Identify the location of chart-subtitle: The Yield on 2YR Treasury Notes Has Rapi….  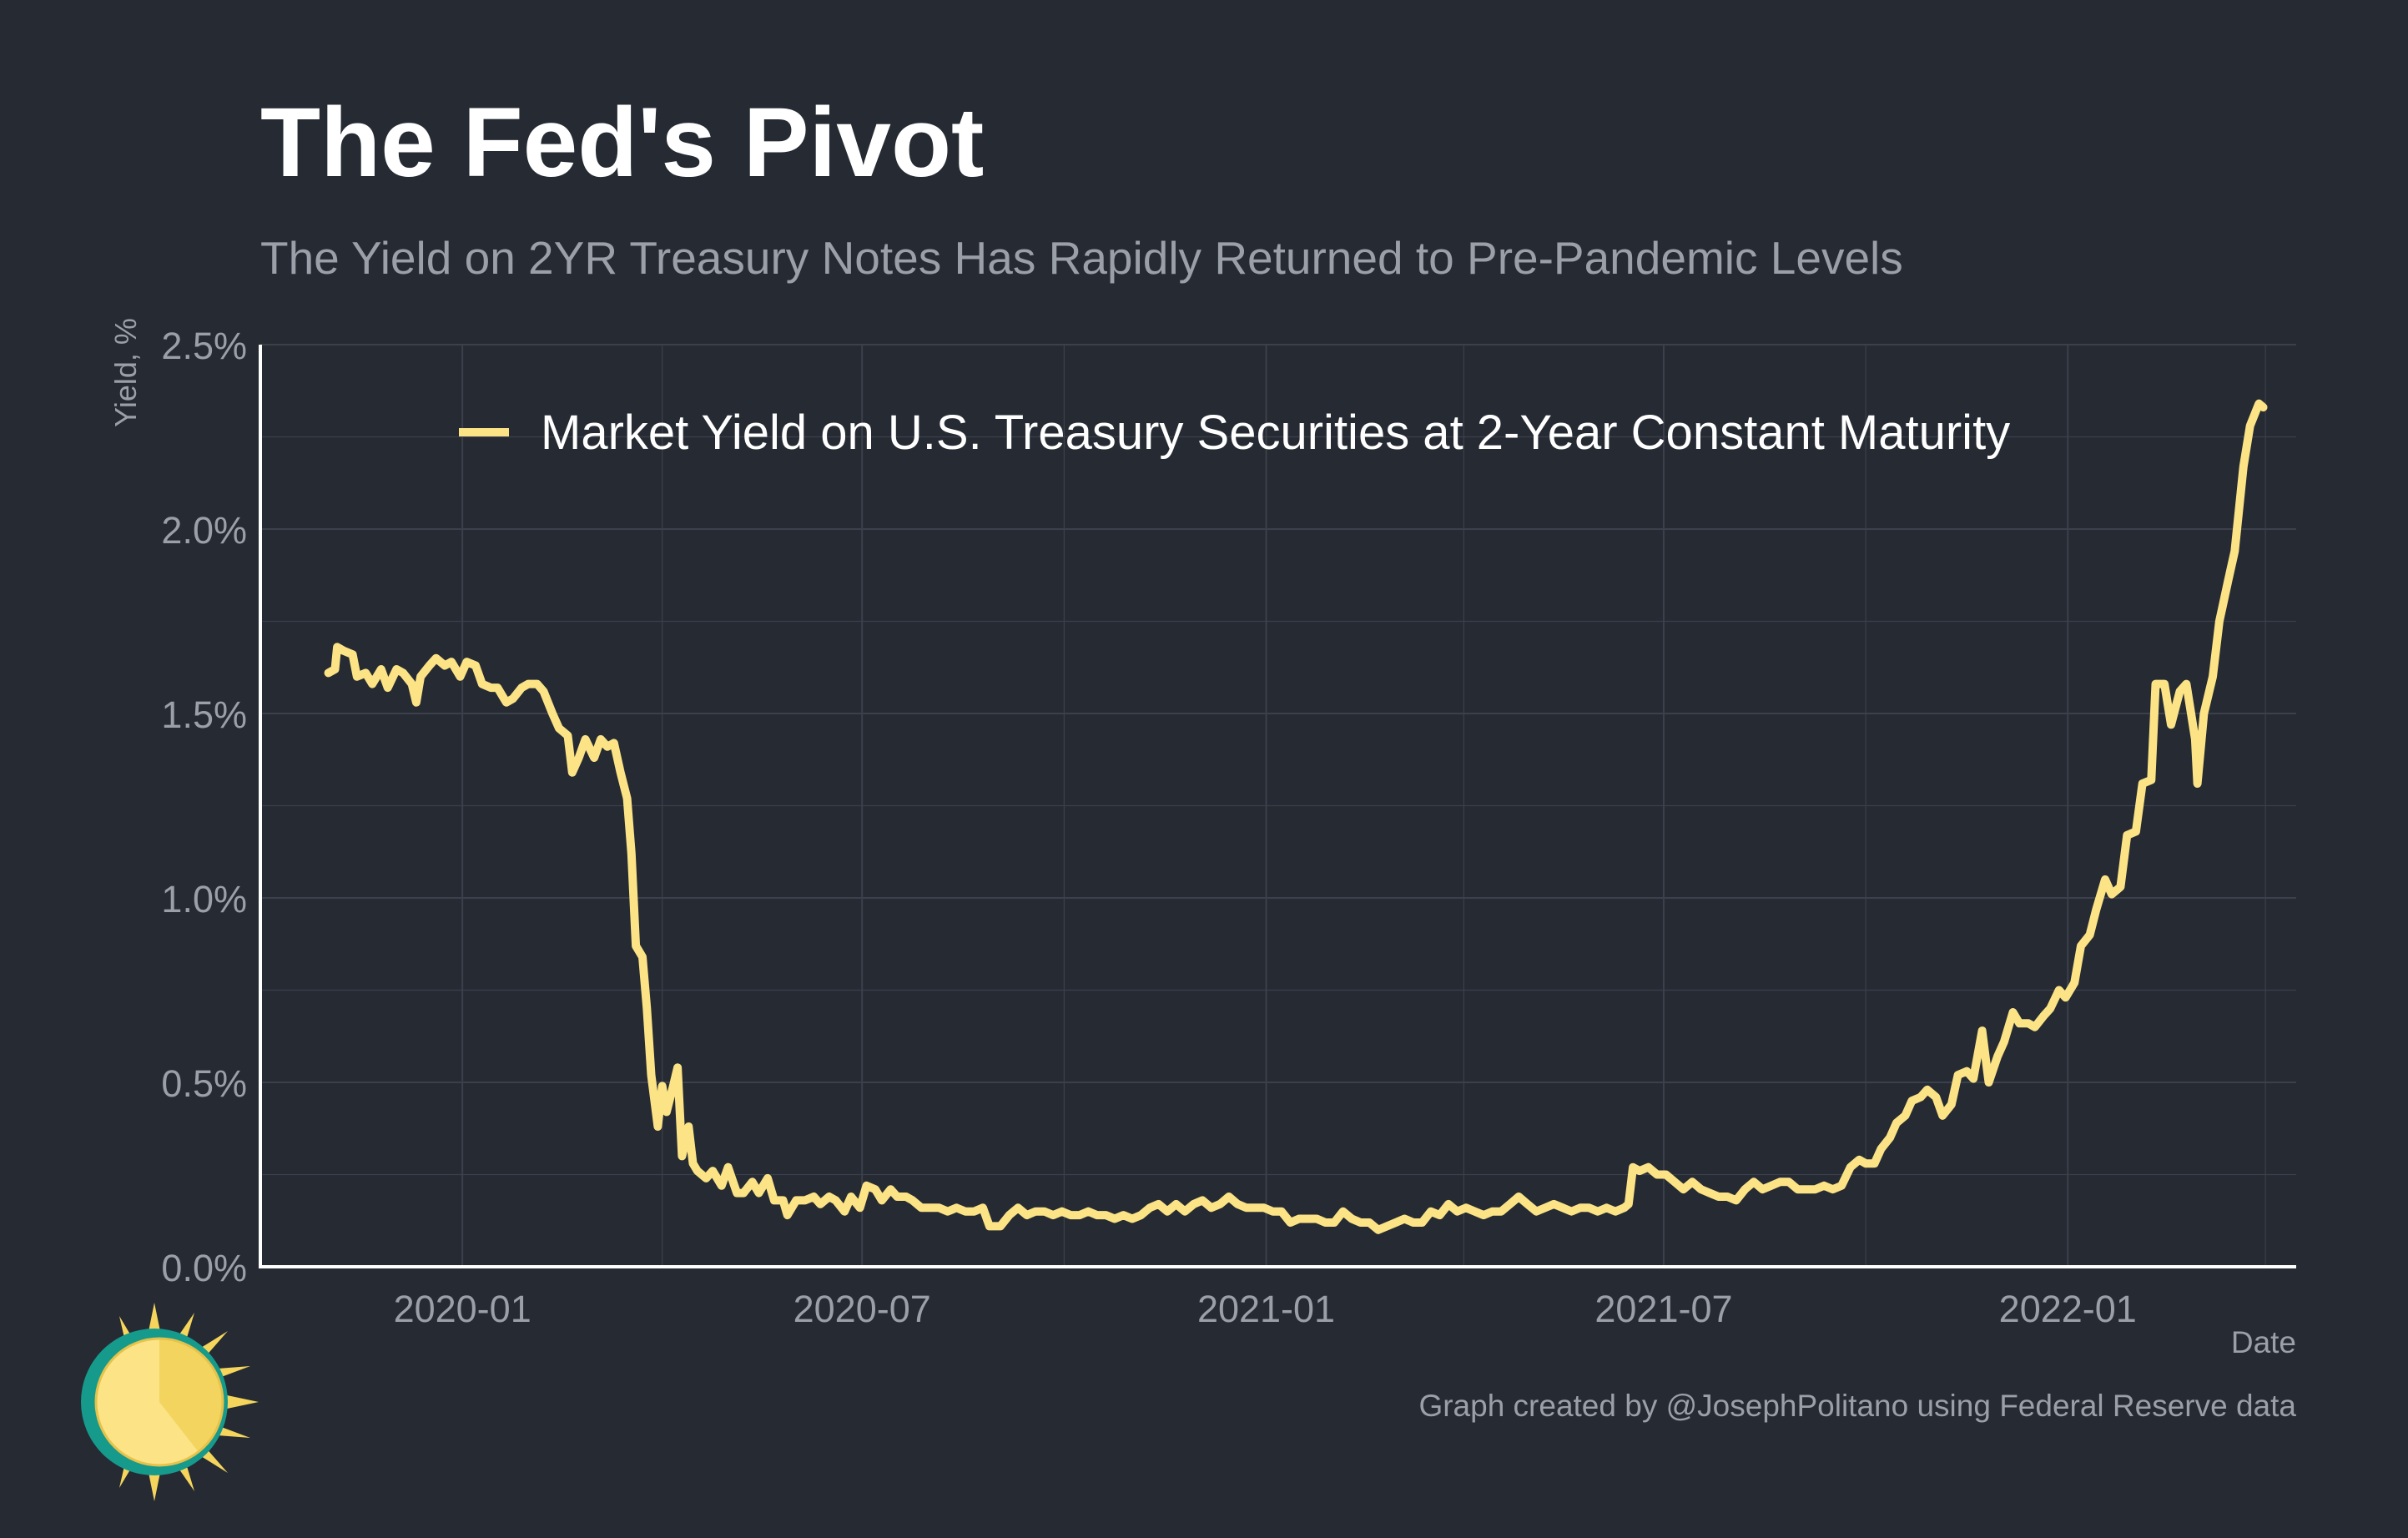
(1081, 258).